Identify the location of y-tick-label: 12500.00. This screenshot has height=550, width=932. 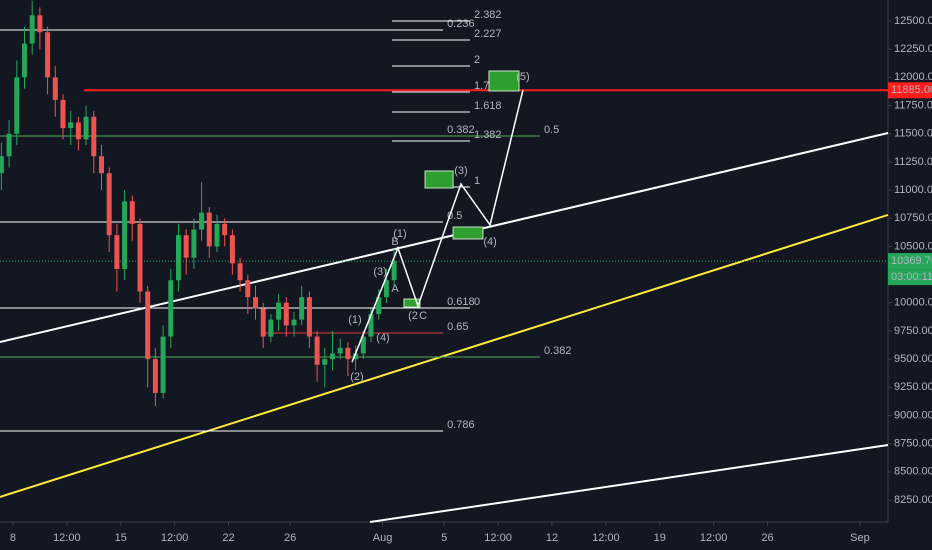
(913, 21).